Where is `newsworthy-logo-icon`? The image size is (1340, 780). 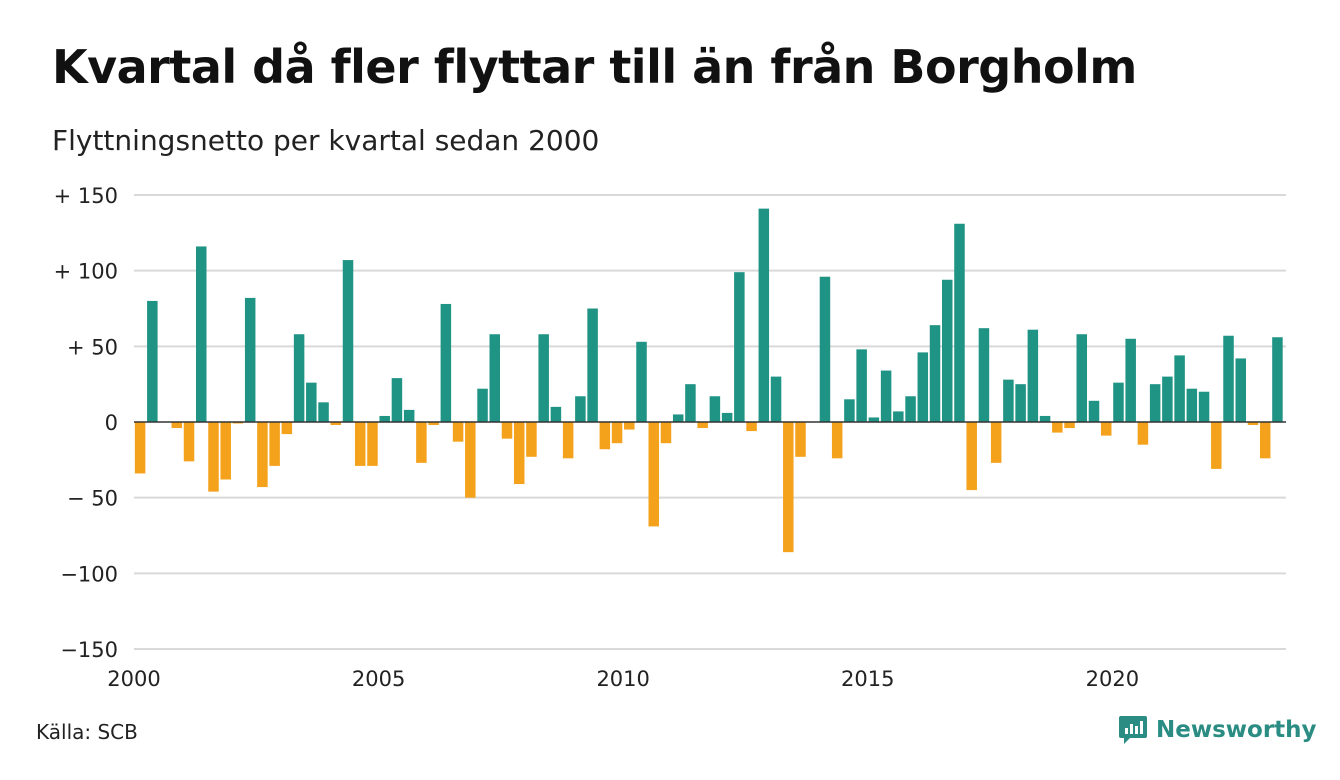
newsworthy-logo-icon is located at coordinates (1133, 730).